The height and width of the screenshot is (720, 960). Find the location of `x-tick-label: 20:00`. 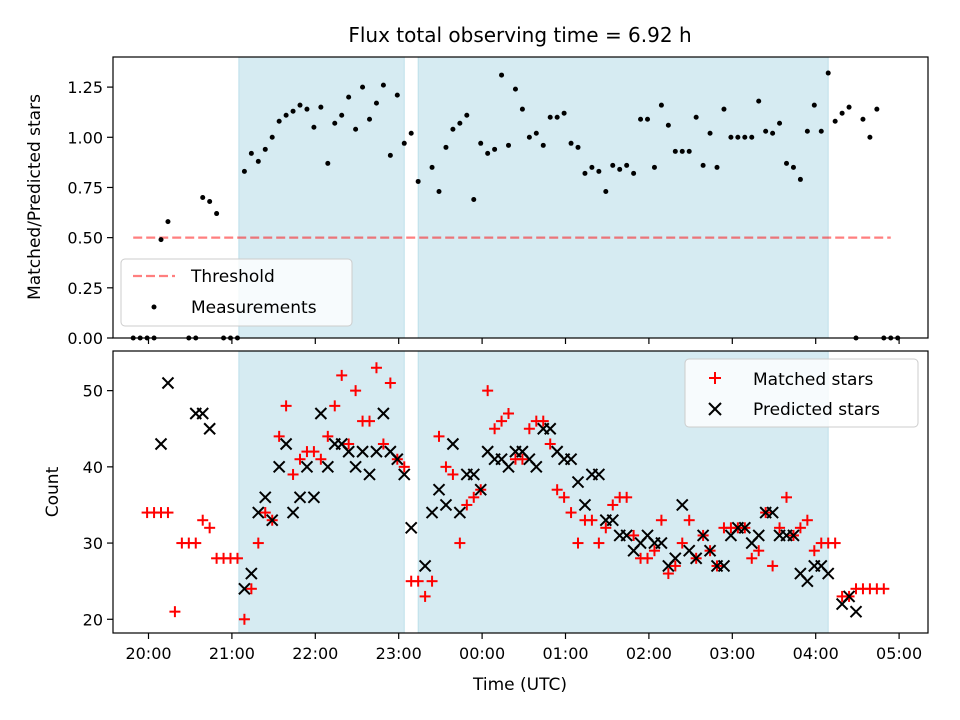

x-tick-label: 20:00 is located at coordinates (148, 653).